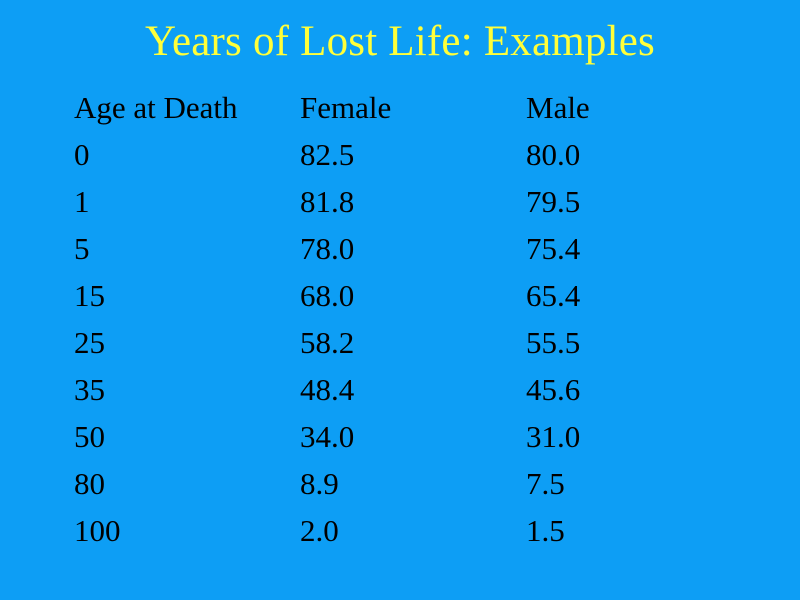  Describe the element at coordinates (553, 201) in the screenshot. I see `male-cell: 79.5` at that location.